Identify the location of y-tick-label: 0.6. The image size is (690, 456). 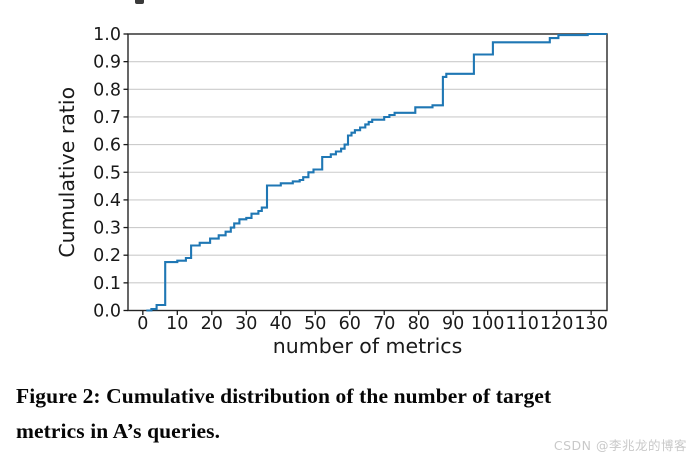
(107, 146).